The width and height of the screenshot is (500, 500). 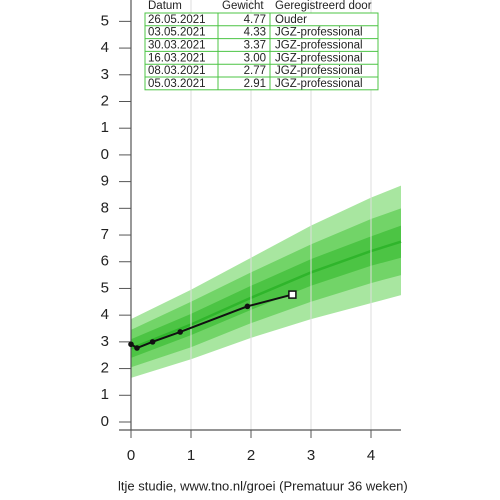 I want to click on median-line, so click(x=266, y=295).